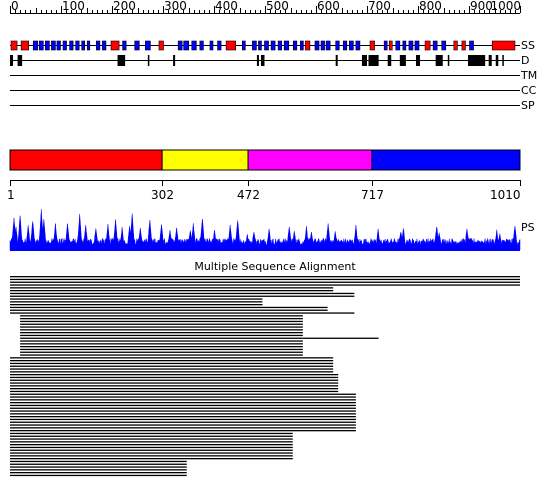  I want to click on ps-area, so click(265, 230).